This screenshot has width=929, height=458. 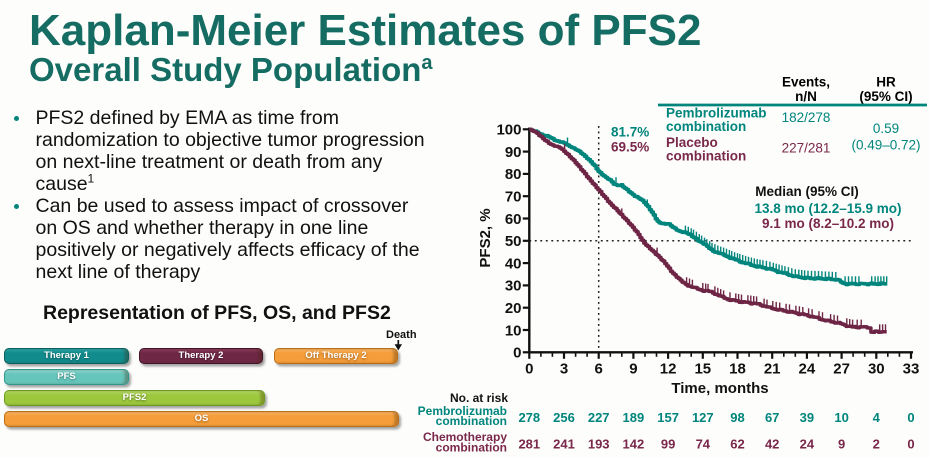 I want to click on svg-text: PFS2, %, so click(x=485, y=237).